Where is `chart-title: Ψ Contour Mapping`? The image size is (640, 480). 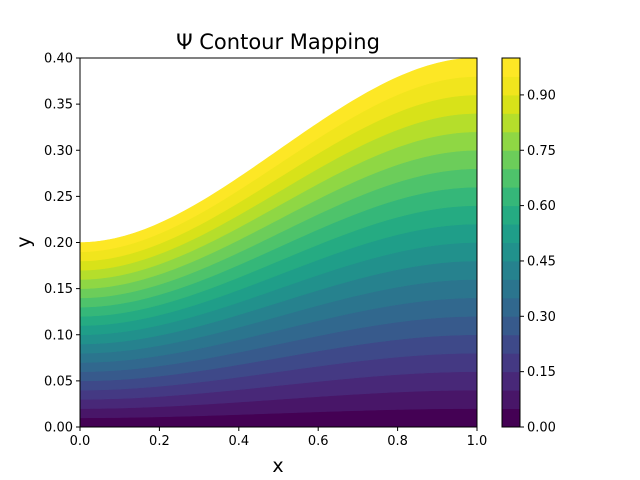
chart-title: Ψ Contour Mapping is located at coordinates (278, 42).